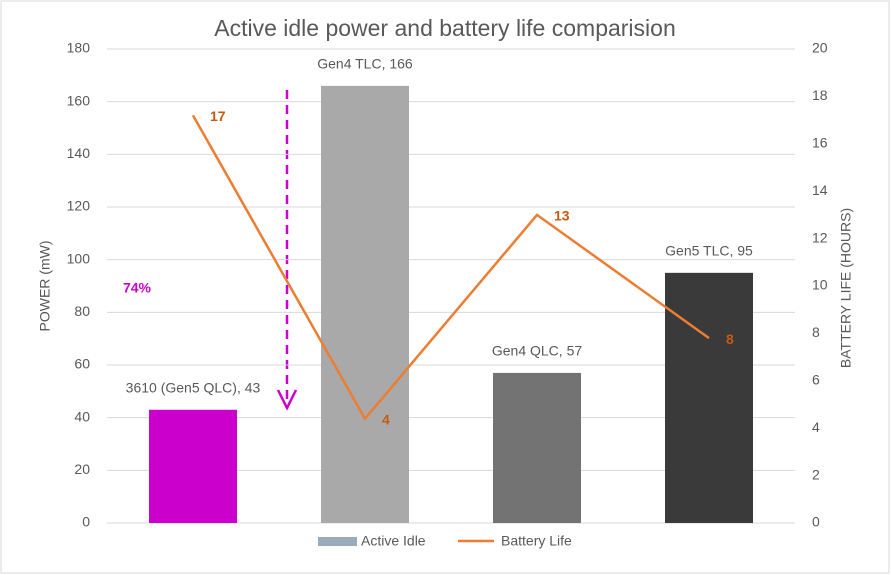 Image resolution: width=891 pixels, height=575 pixels. Describe the element at coordinates (82, 469) in the screenshot. I see `y-tick-label: 20` at that location.